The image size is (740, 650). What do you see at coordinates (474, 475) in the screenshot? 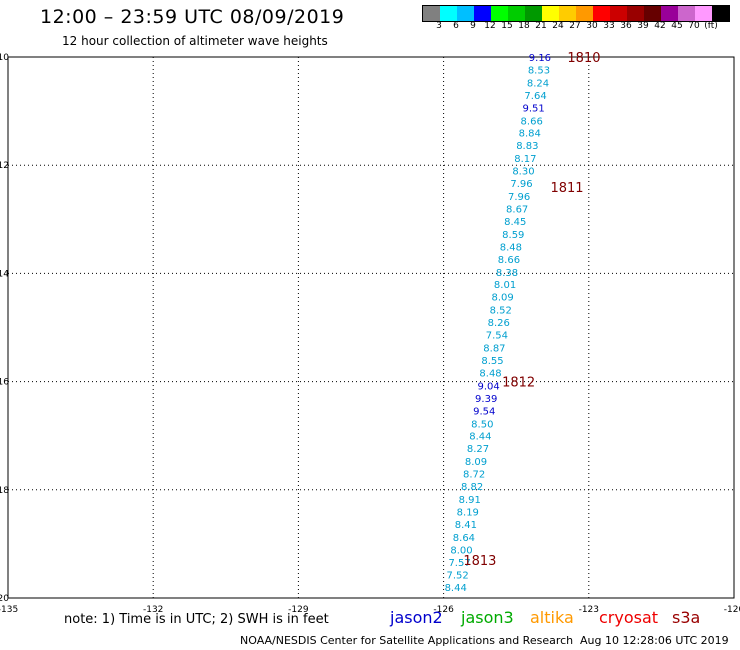
I see `wave-height-value: 8.72` at bounding box center [474, 475].